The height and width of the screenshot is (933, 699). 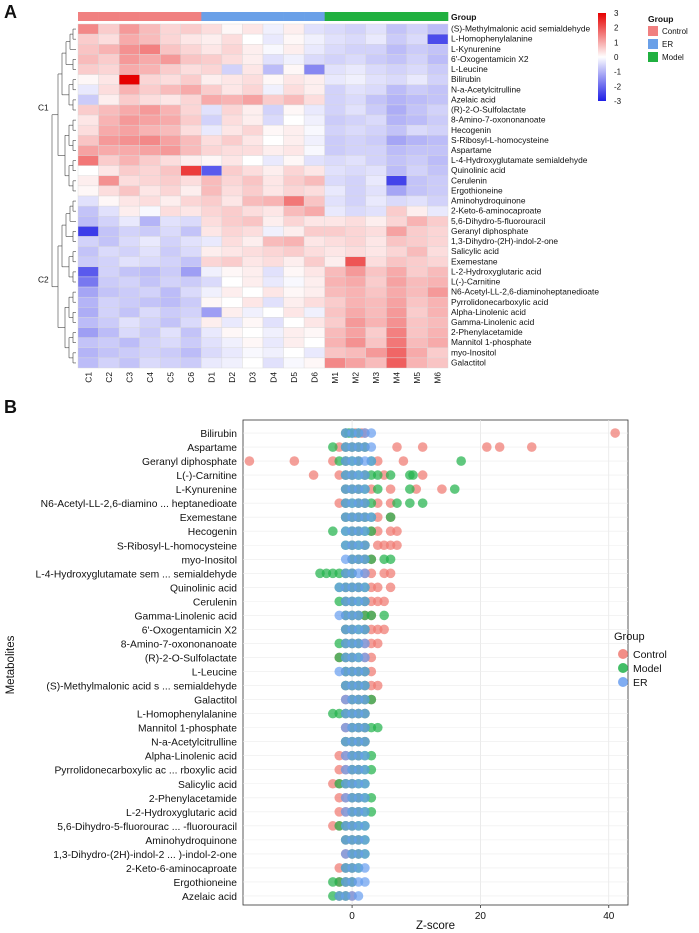 I want to click on row-label: Cerulenin, so click(x=469, y=180).